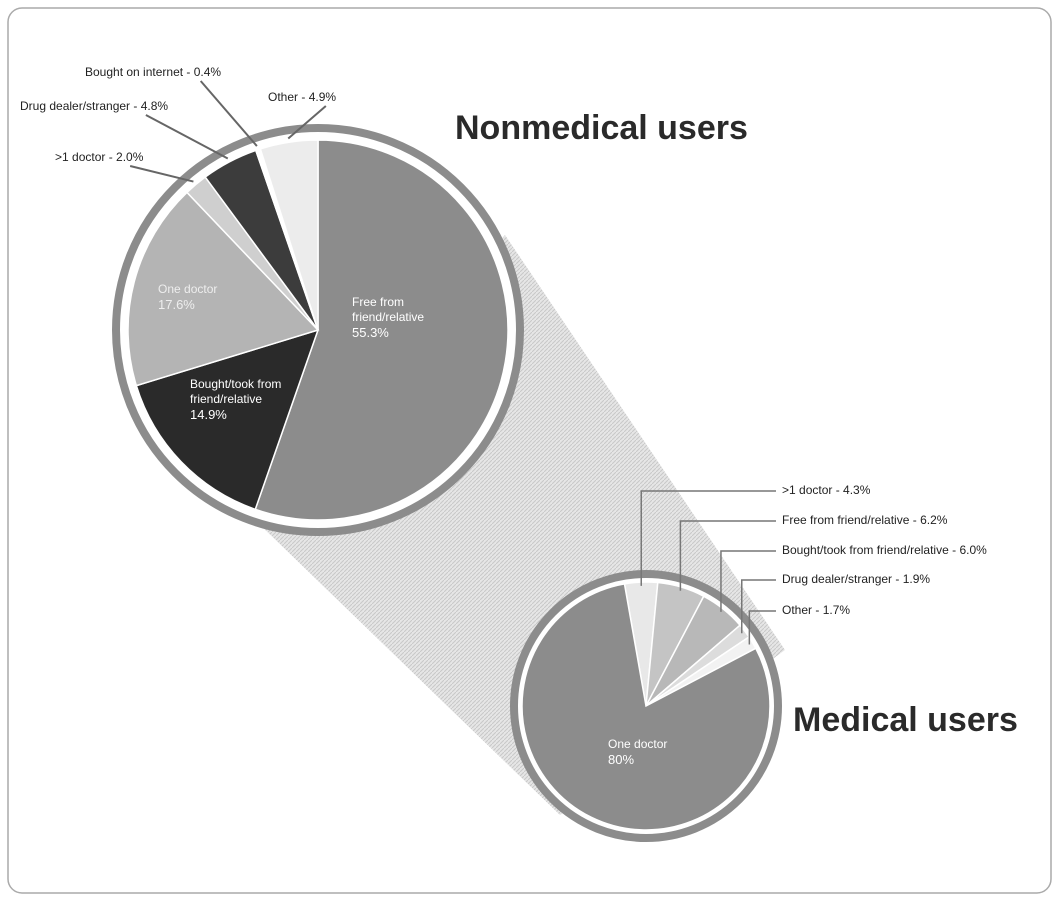  What do you see at coordinates (130, 157) in the screenshot?
I see `value-label: 2.0%` at bounding box center [130, 157].